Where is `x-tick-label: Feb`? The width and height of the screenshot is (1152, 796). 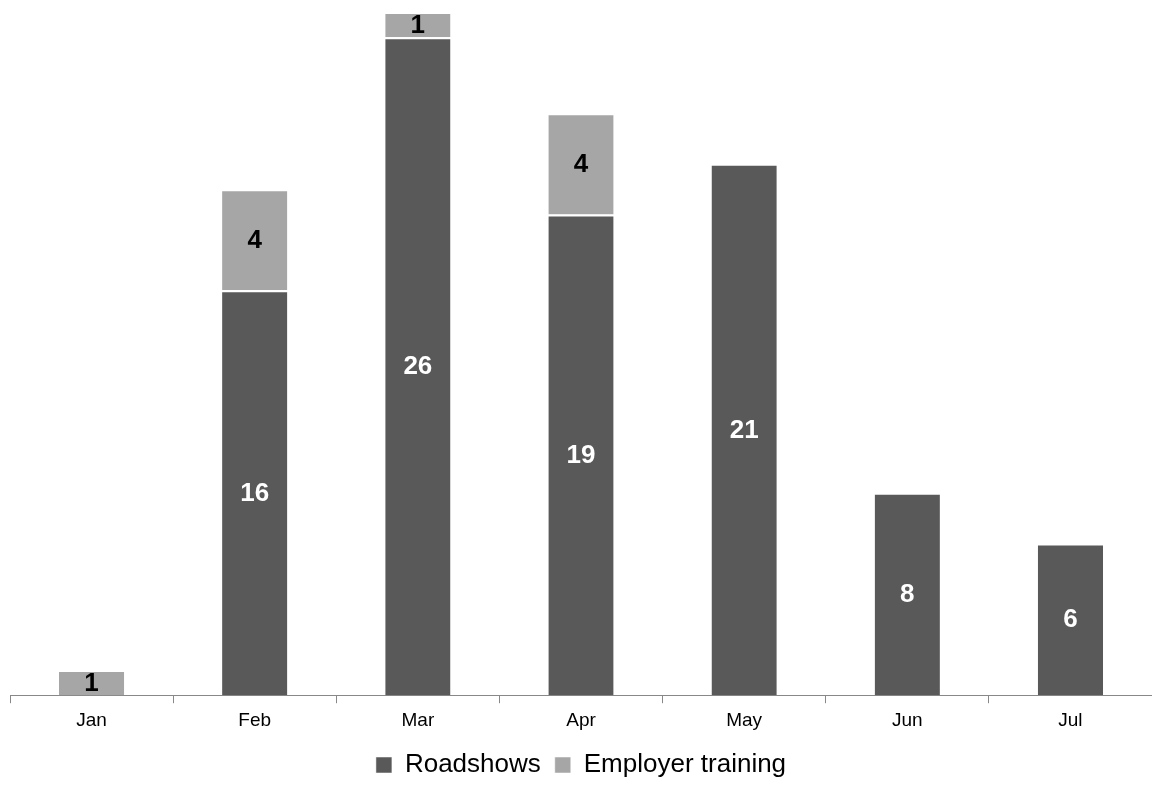
x-tick-label: Feb is located at coordinates (255, 719).